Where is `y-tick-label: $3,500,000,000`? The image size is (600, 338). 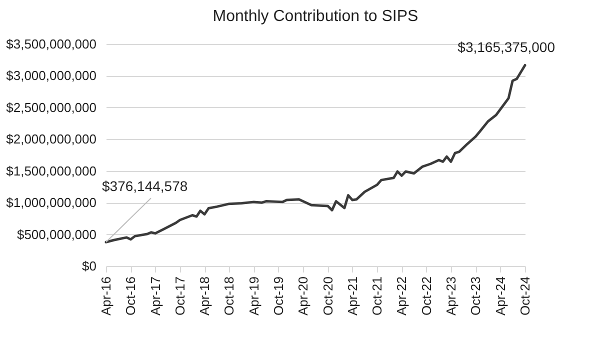
y-tick-label: $3,500,000,000 is located at coordinates (51, 44).